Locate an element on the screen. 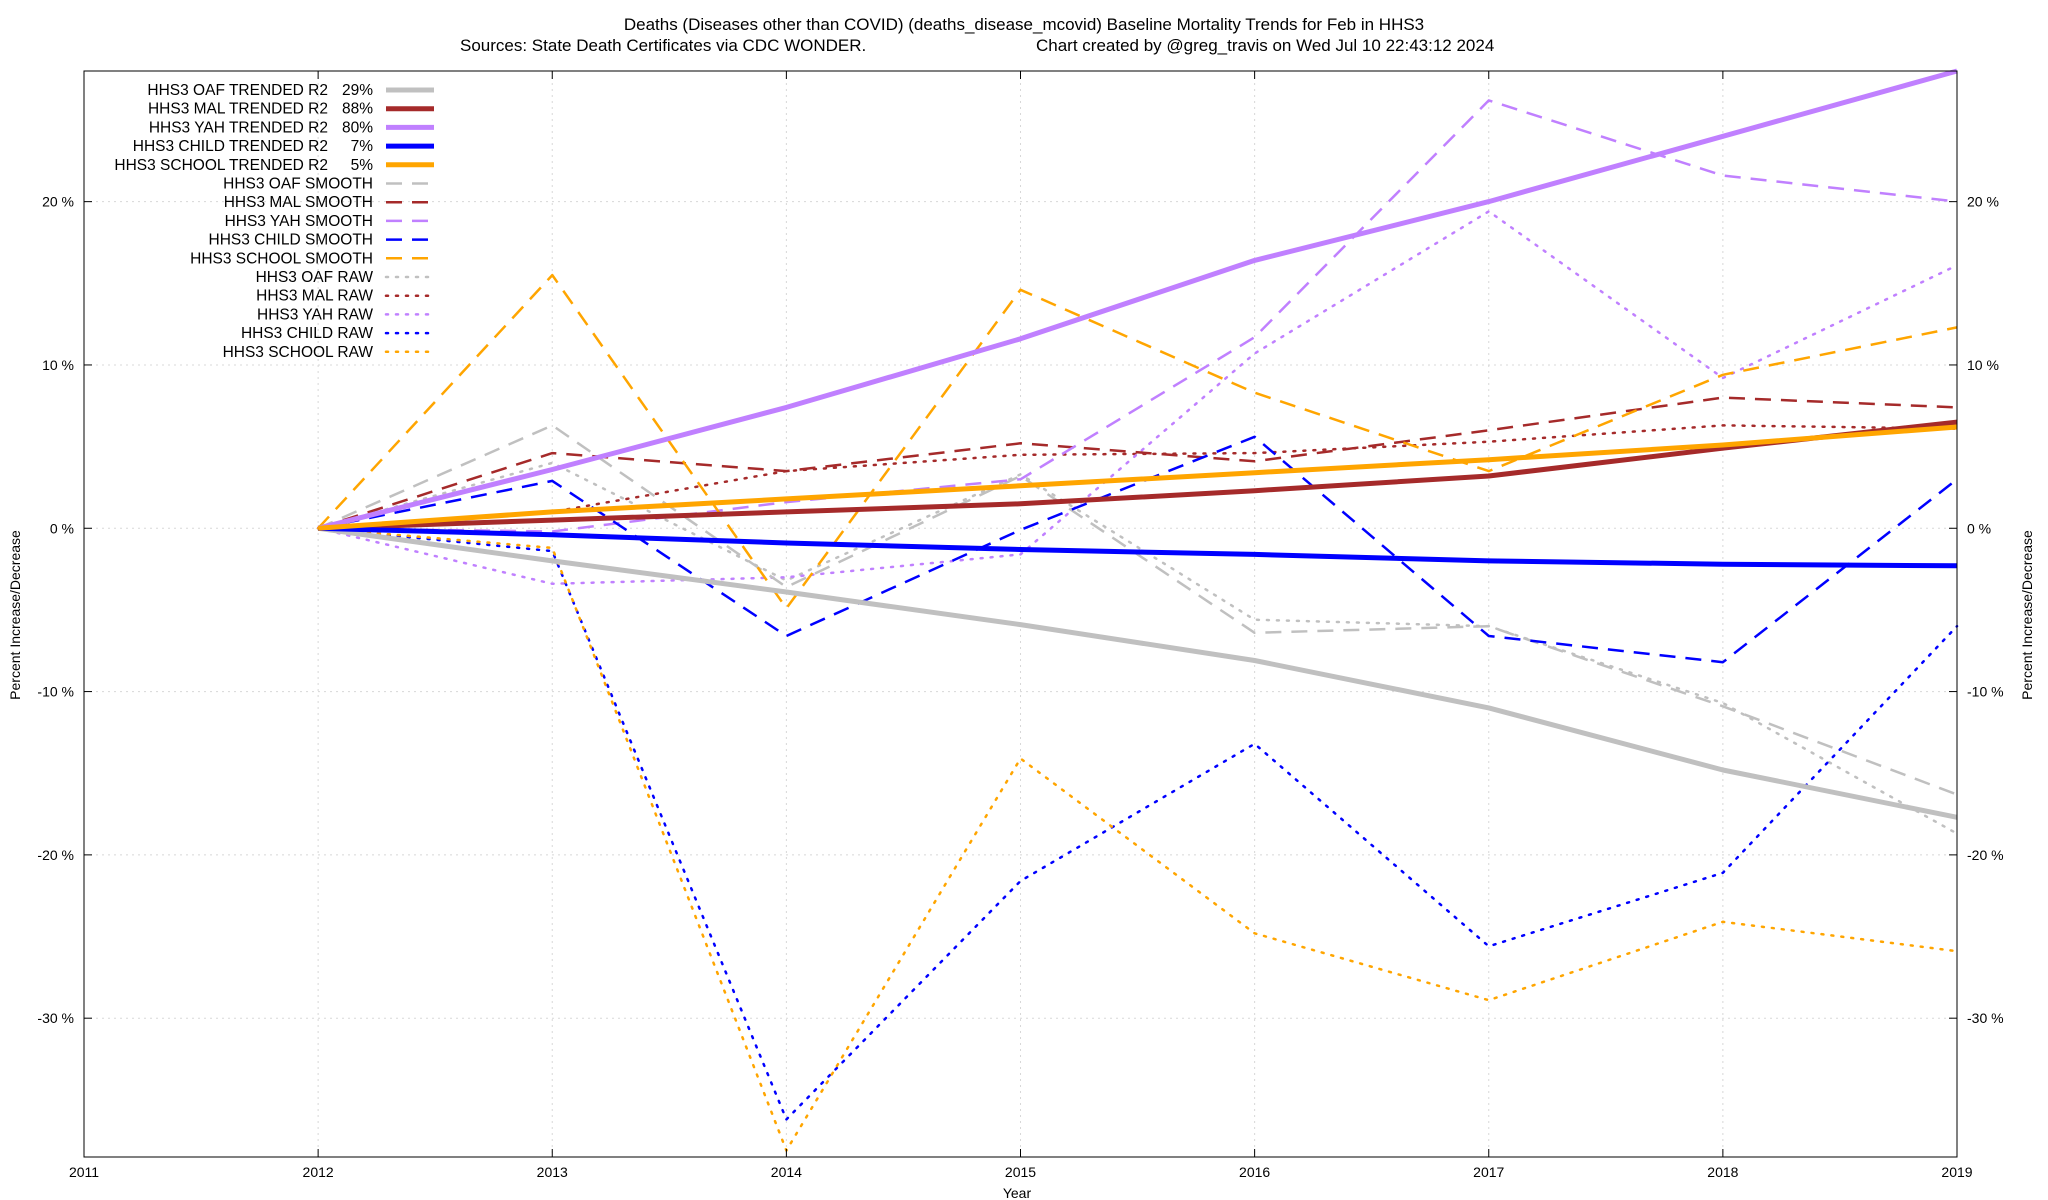 The height and width of the screenshot is (1200, 2048). legend-label-hhs3-school-raw: HHS3 SCHOOL RAW is located at coordinates (298, 352).